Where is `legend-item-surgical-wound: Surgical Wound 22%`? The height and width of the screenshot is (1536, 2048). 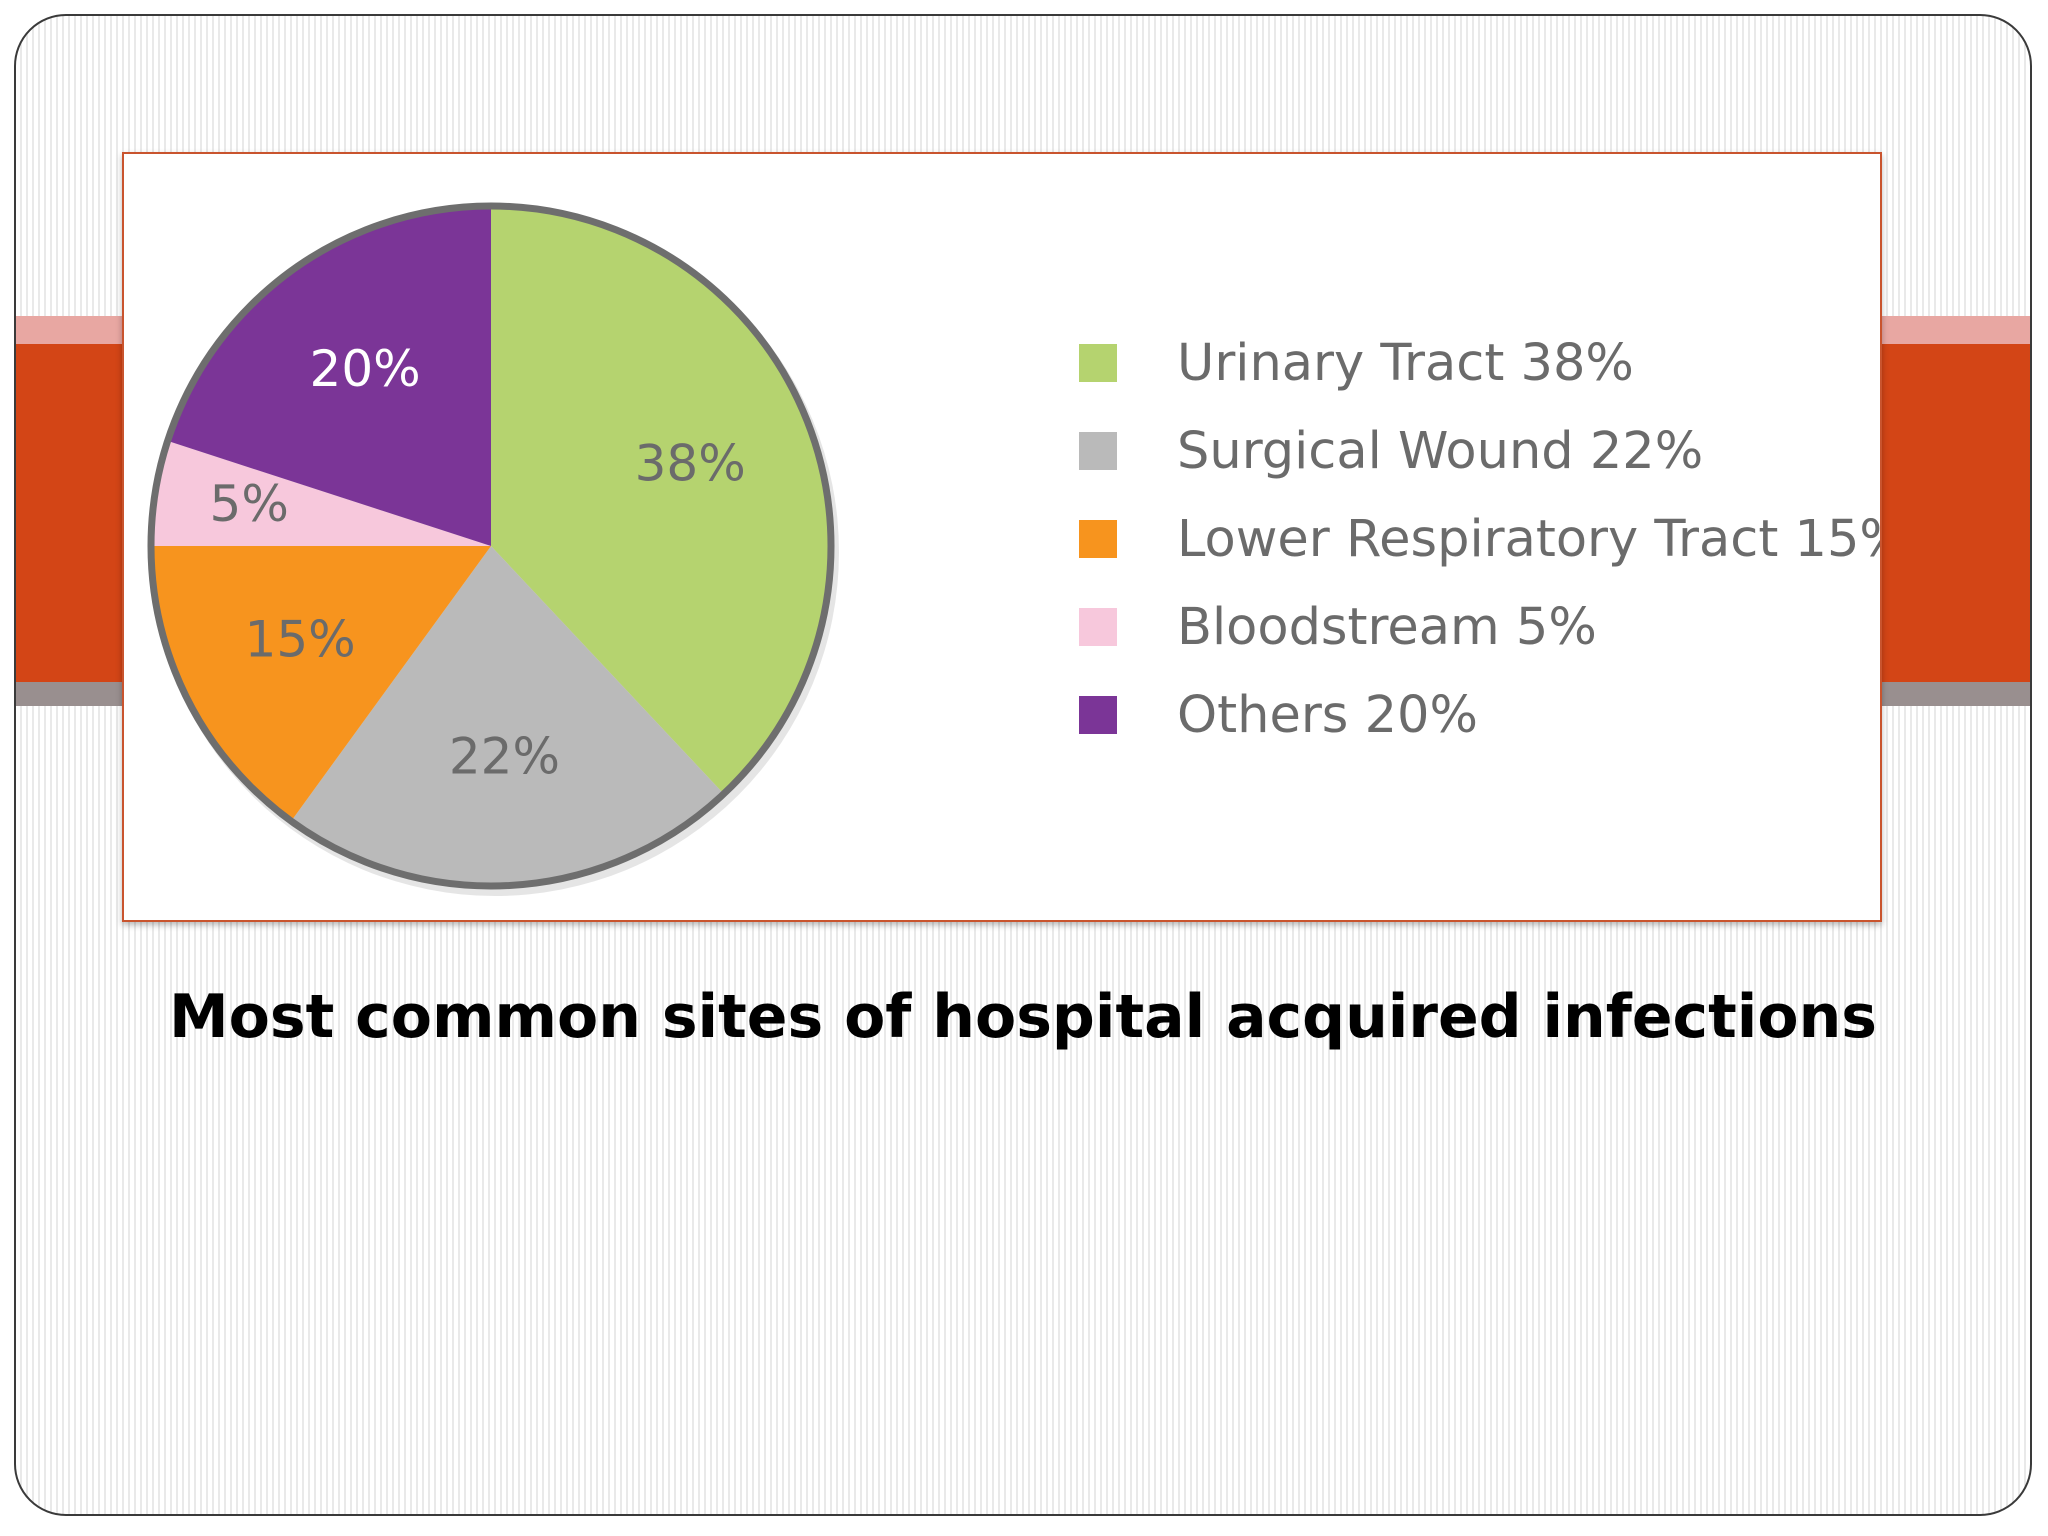
legend-item-surgical-wound: Surgical Wound 22% is located at coordinates (1479, 451).